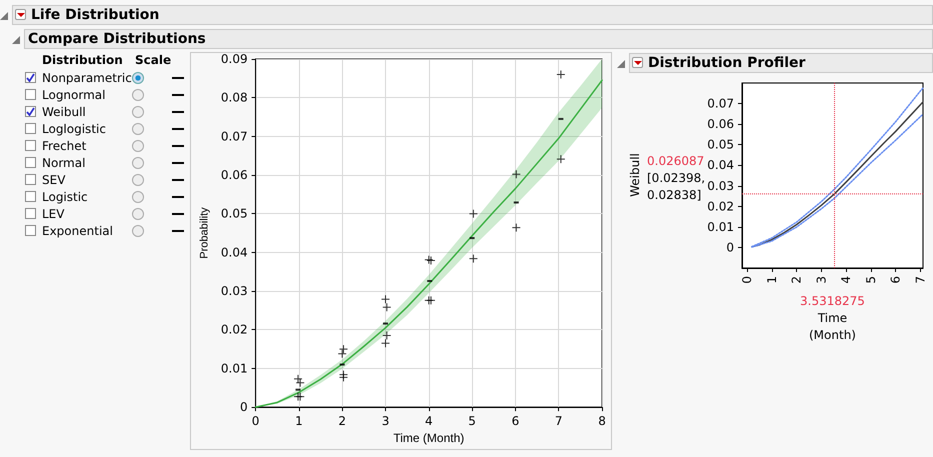 The width and height of the screenshot is (933, 457). What do you see at coordinates (635, 175) in the screenshot?
I see `y-axis-title: Weibull` at bounding box center [635, 175].